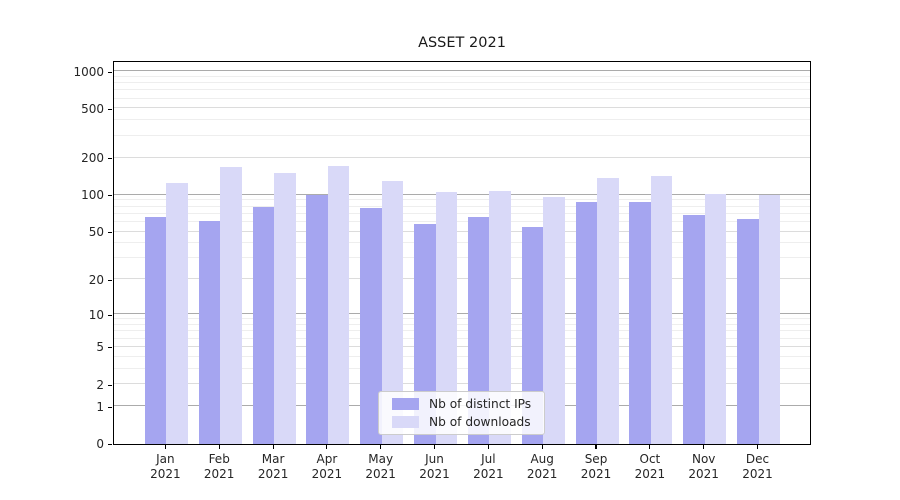 The image size is (900, 500). I want to click on y-tick-label: 10, so click(96, 314).